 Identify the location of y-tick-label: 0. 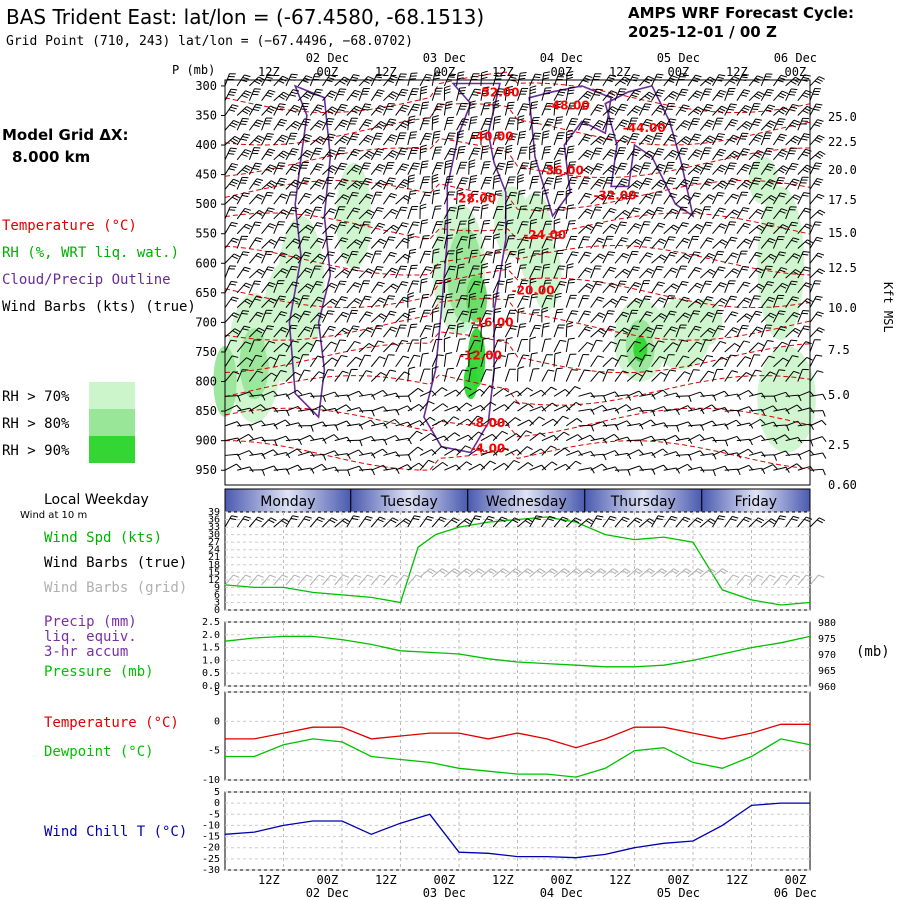
(217, 721).